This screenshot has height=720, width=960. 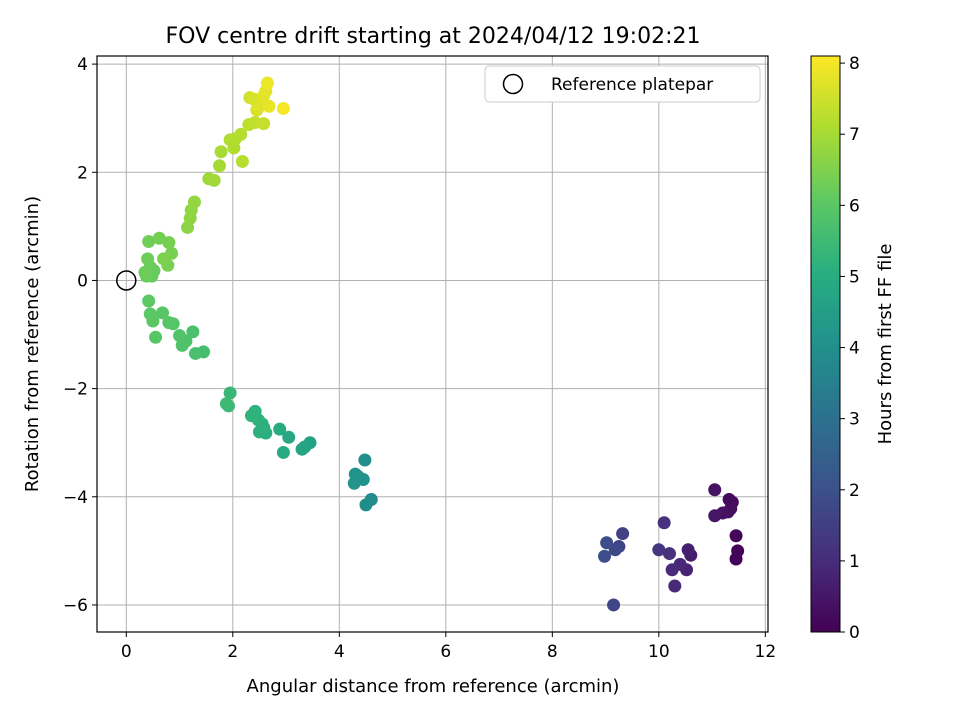 I want to click on colorbar-tick-label: 6, so click(x=854, y=206).